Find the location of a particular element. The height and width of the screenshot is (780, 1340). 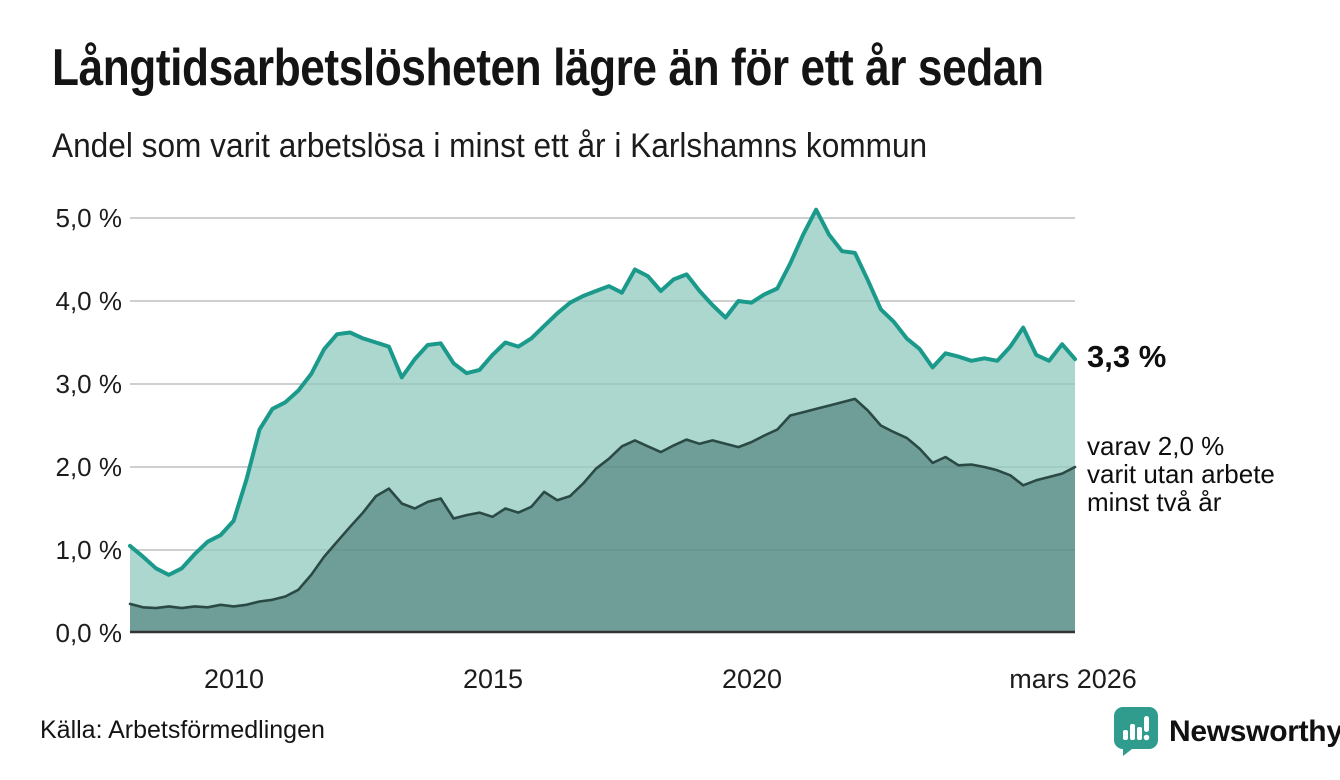

speech-bubble-shape is located at coordinates (1136, 731).